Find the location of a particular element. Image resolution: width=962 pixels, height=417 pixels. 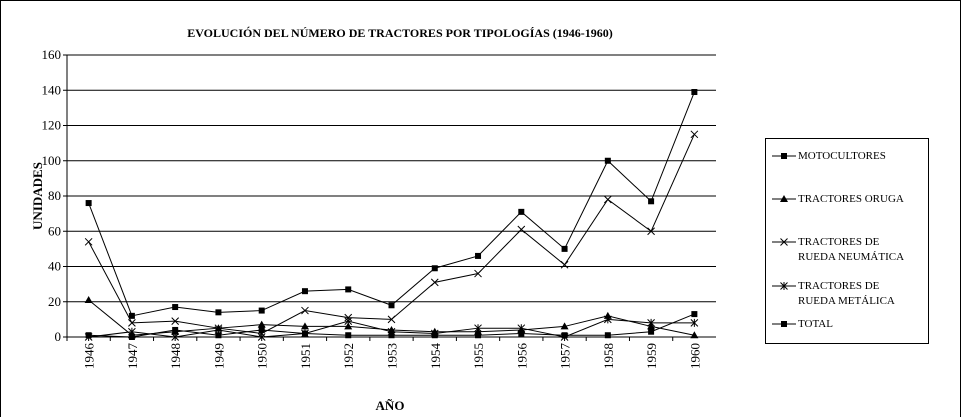

x-tick-label: 1958 is located at coordinates (608, 356).